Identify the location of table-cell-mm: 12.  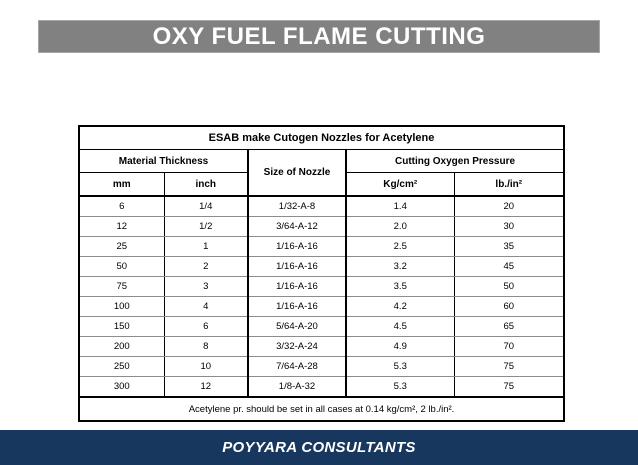
(121, 226).